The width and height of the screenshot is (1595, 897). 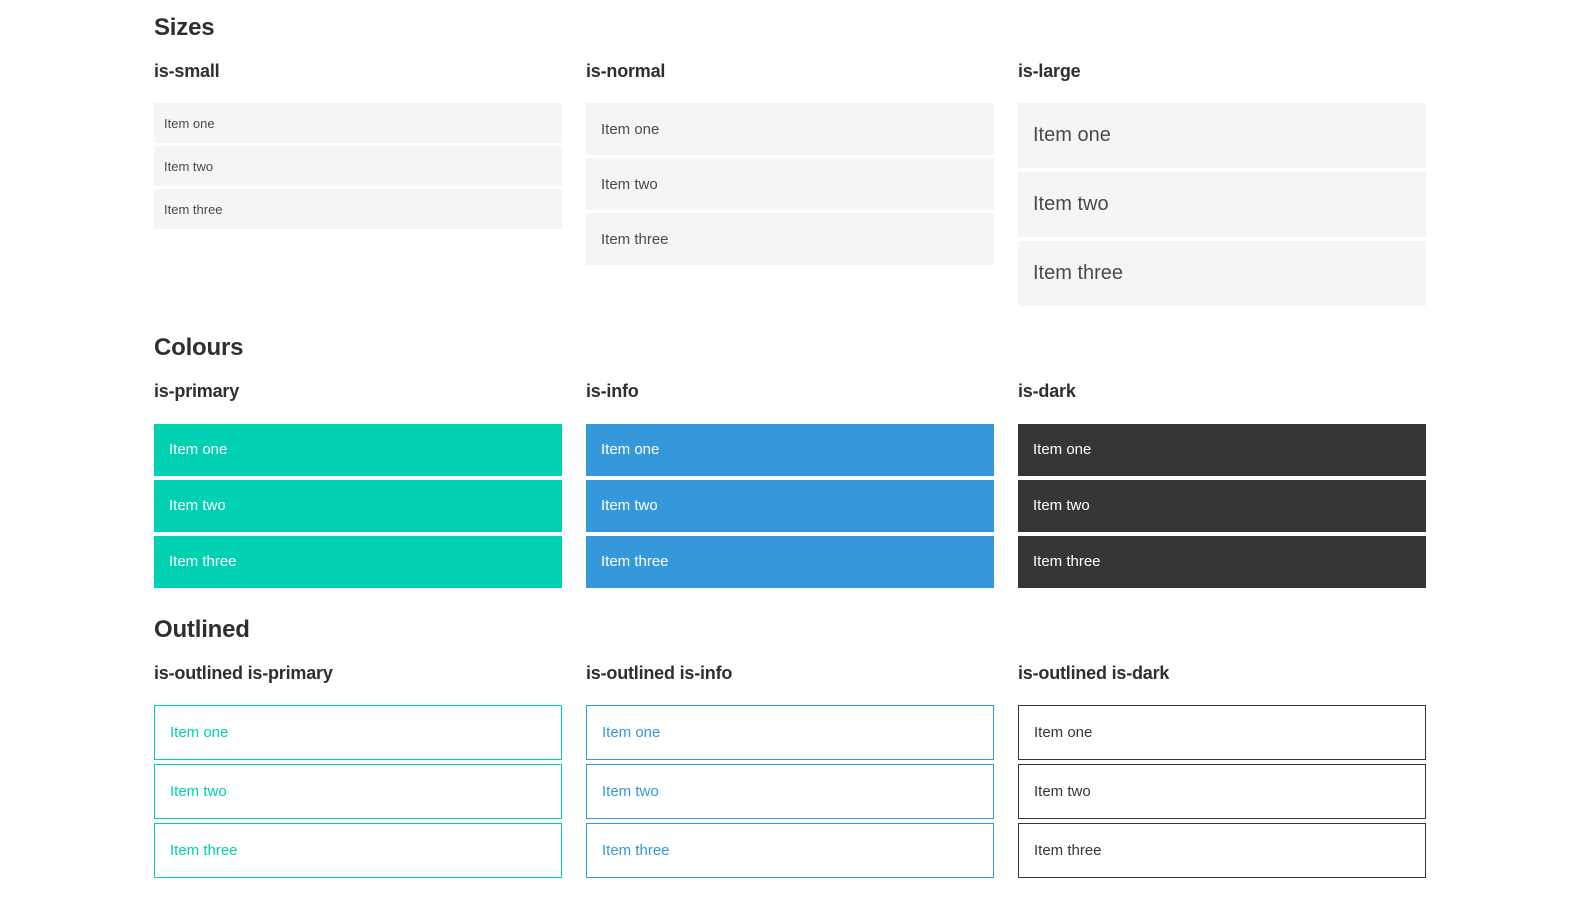 I want to click on group-is-large: is-large Item one Item two Item three, so click(x=1222, y=186).